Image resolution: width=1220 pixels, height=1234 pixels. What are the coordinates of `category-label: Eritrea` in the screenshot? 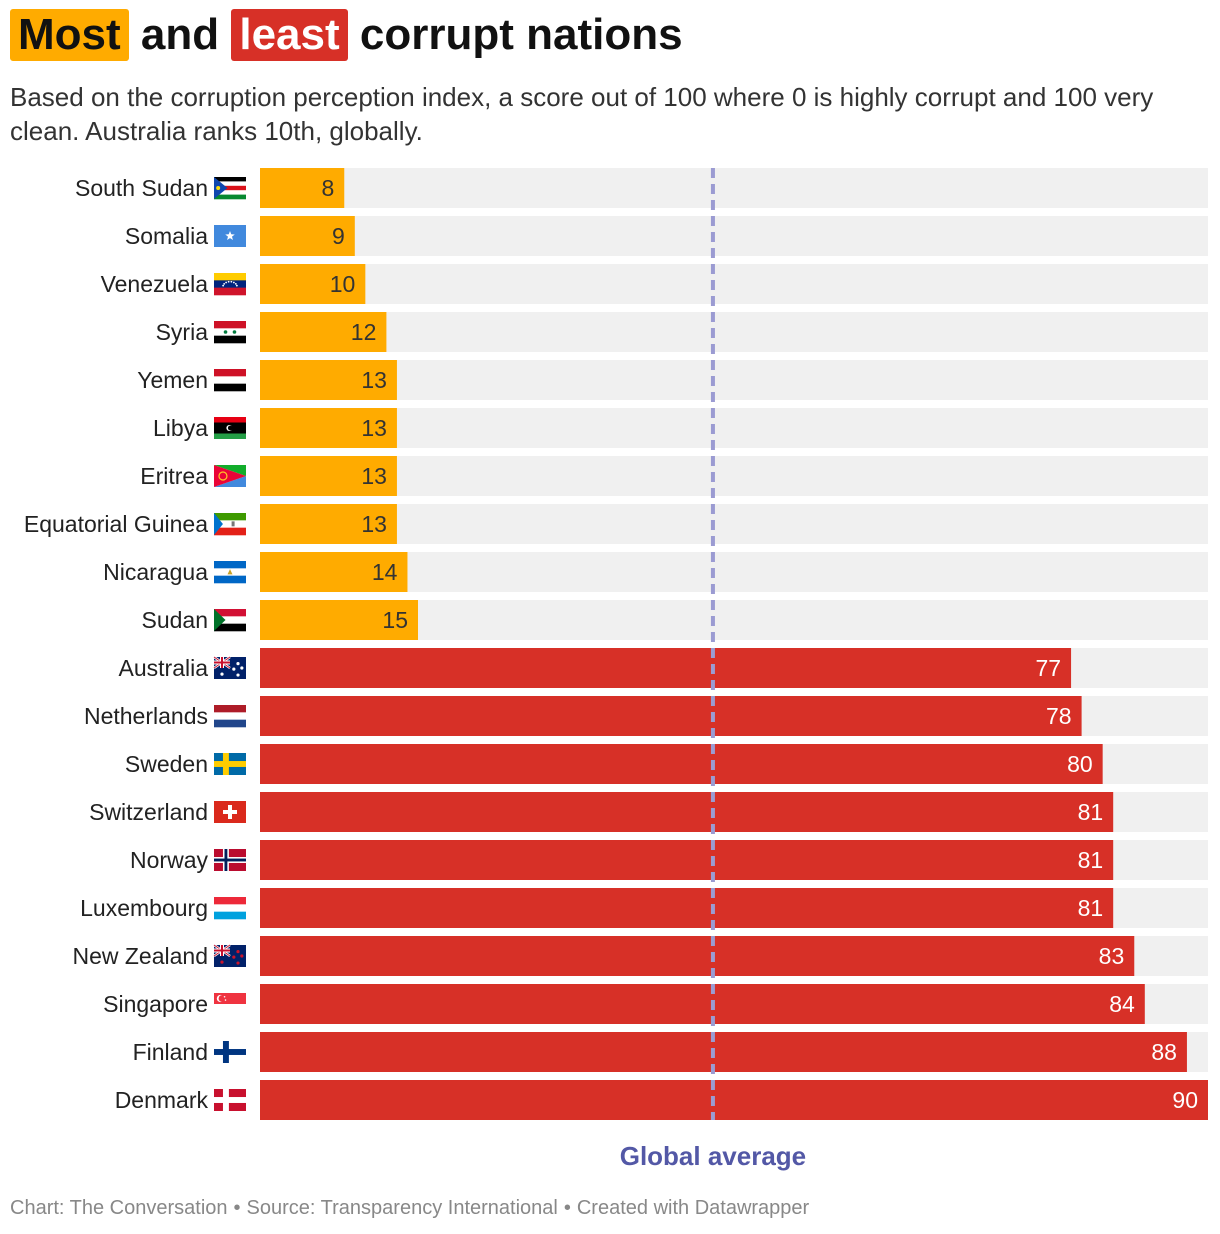 It's located at (174, 476).